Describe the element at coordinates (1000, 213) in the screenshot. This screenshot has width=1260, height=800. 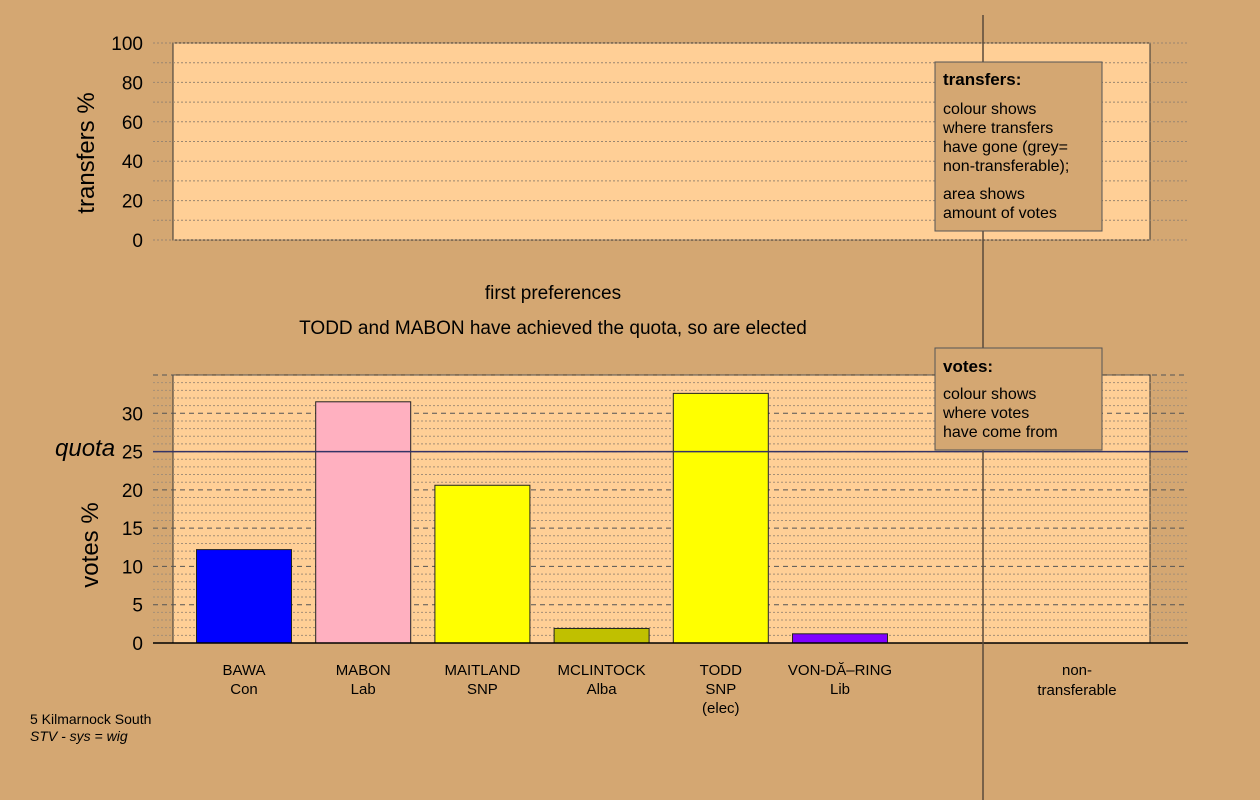
I see `transfers-legend-line: amount of votes` at that location.